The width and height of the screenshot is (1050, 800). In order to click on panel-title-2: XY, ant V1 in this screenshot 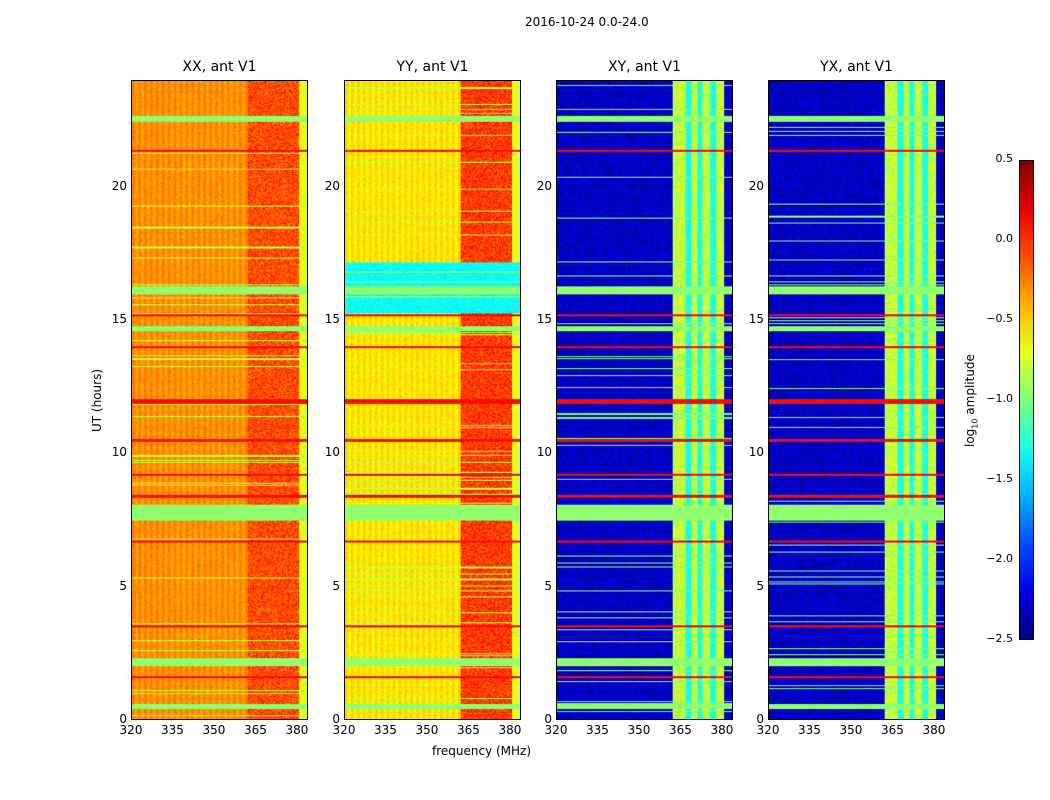, I will do `click(644, 67)`.